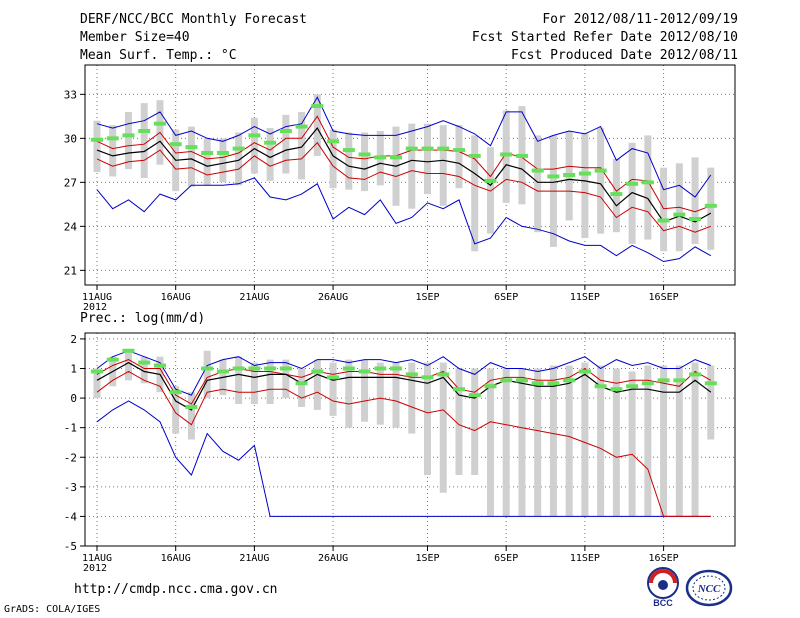 The width and height of the screenshot is (800, 618). What do you see at coordinates (403, 187) in the screenshot?
I see `minus-sd-line` at bounding box center [403, 187].